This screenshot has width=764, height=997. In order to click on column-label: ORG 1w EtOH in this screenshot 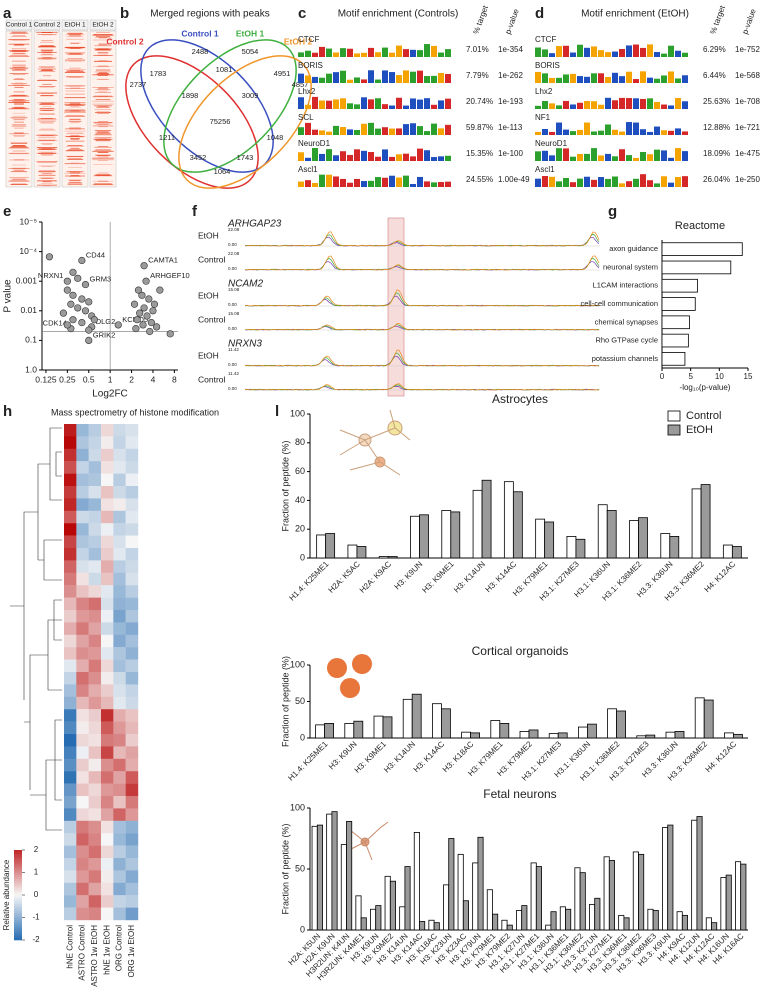, I will do `click(131, 951)`.